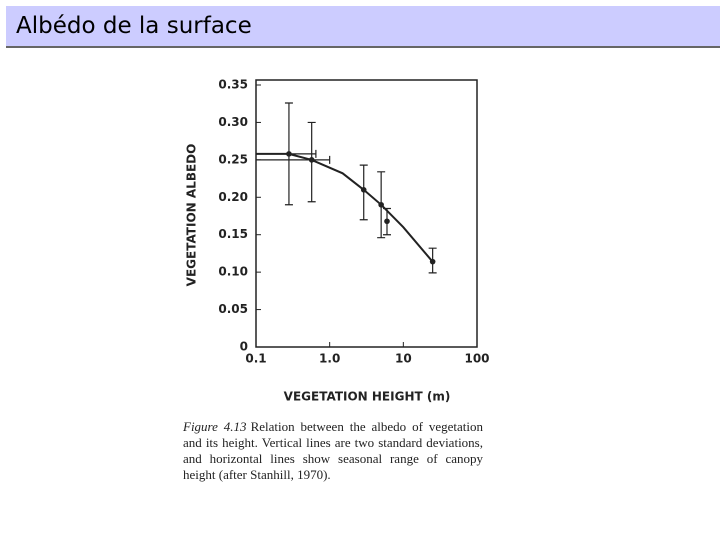 Image resolution: width=720 pixels, height=540 pixels. What do you see at coordinates (233, 159) in the screenshot?
I see `y-tick-label: 0.25` at bounding box center [233, 159].